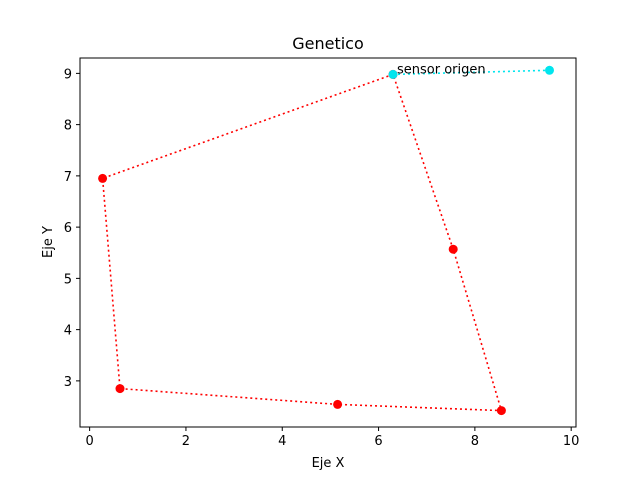 The image size is (640, 480). What do you see at coordinates (378, 441) in the screenshot?
I see `x-tick-label-3: 6` at bounding box center [378, 441].